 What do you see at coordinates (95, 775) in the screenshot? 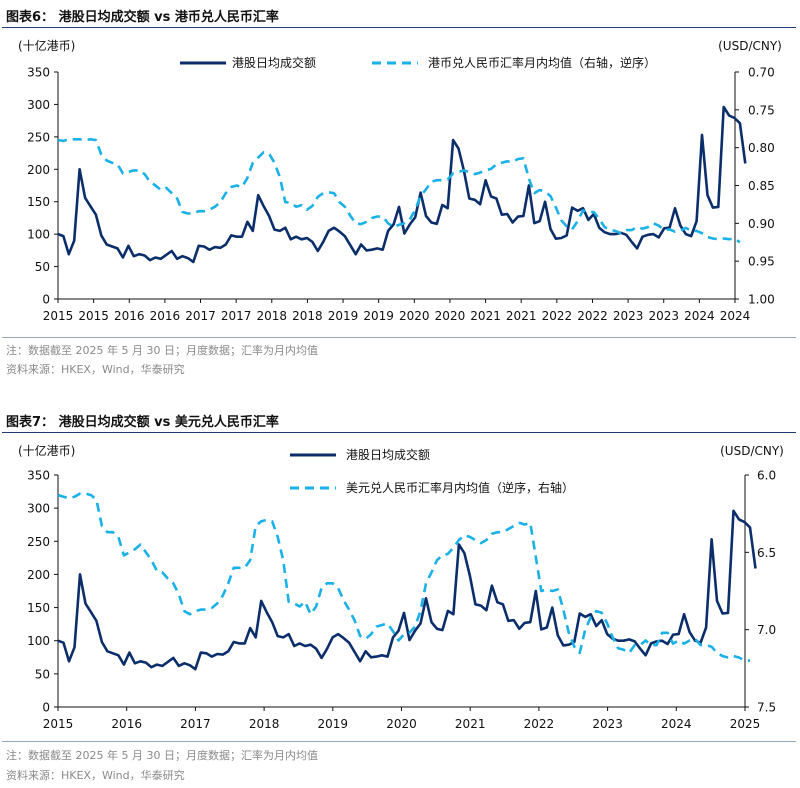
I see `figure2-source: 资料来源：HKEX，Wind，华泰研究` at bounding box center [95, 775].